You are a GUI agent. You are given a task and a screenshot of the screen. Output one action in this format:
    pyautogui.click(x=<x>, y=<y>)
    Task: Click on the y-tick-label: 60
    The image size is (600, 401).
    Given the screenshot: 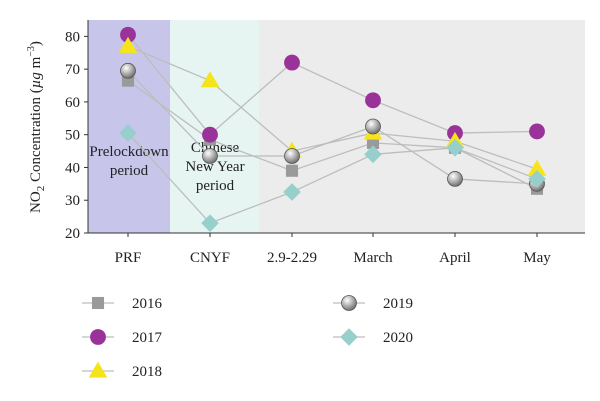 What is the action you would take?
    pyautogui.click(x=72, y=103)
    